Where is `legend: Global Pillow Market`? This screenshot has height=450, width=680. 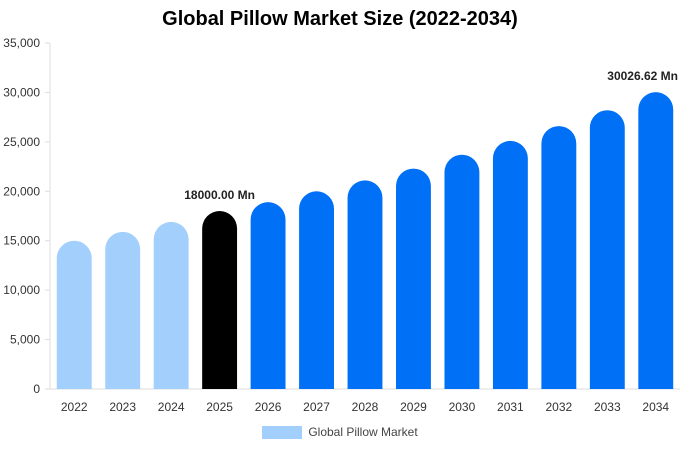
legend: Global Pillow Market is located at coordinates (340, 432).